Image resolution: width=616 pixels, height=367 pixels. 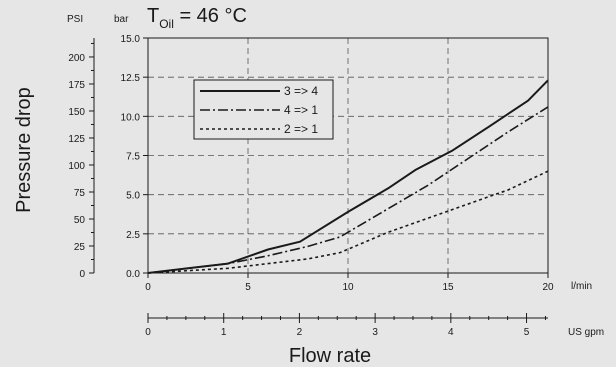 I want to click on y-tick-label-psi: 125, so click(x=76, y=139).